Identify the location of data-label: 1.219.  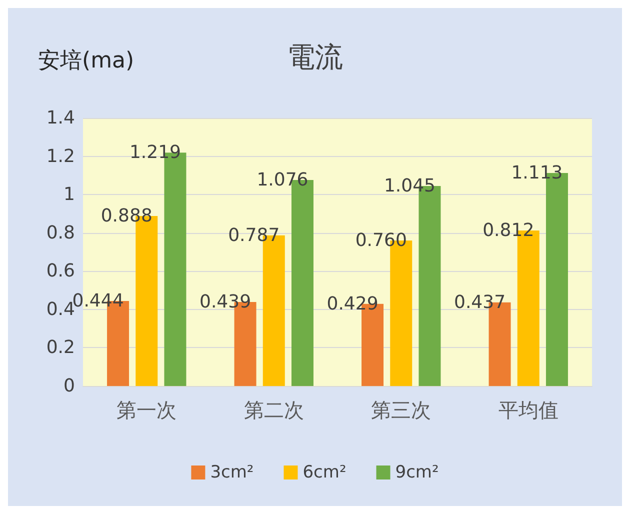
(155, 153).